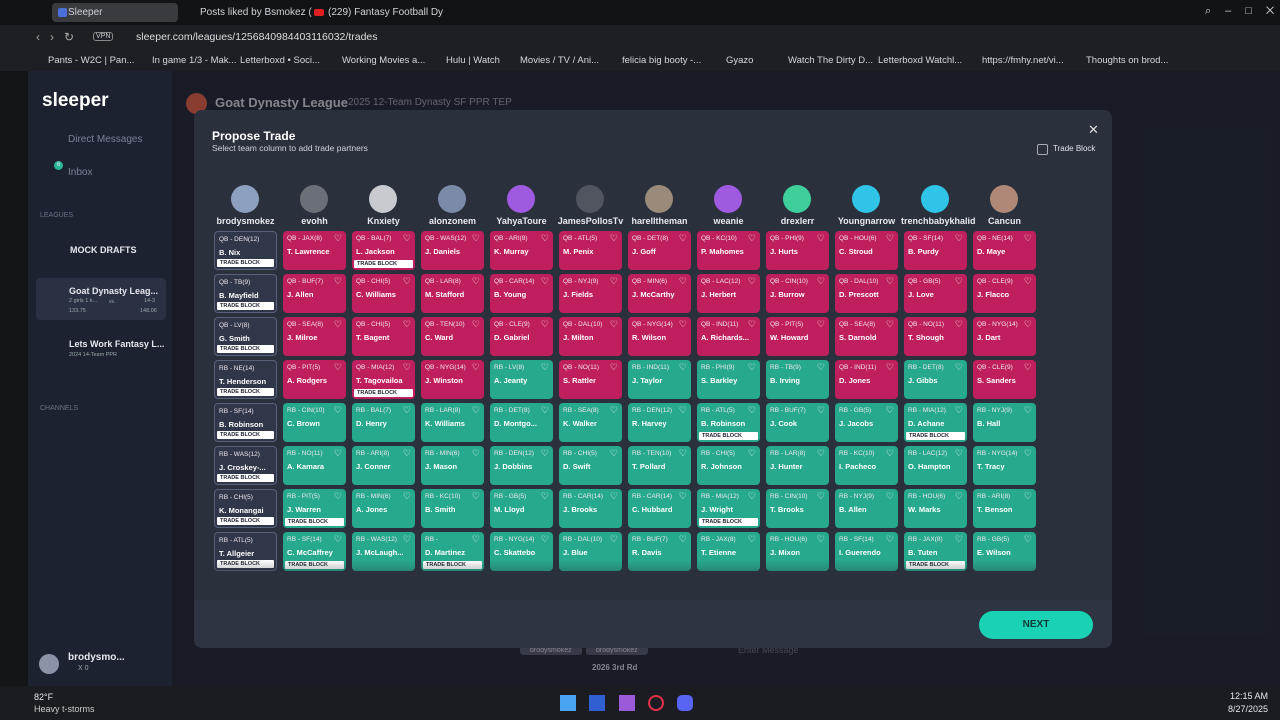  Describe the element at coordinates (728, 422) in the screenshot. I see `player-card: RB - ATL(5) B. Robinson ♡ TRADE BLOCK` at that location.